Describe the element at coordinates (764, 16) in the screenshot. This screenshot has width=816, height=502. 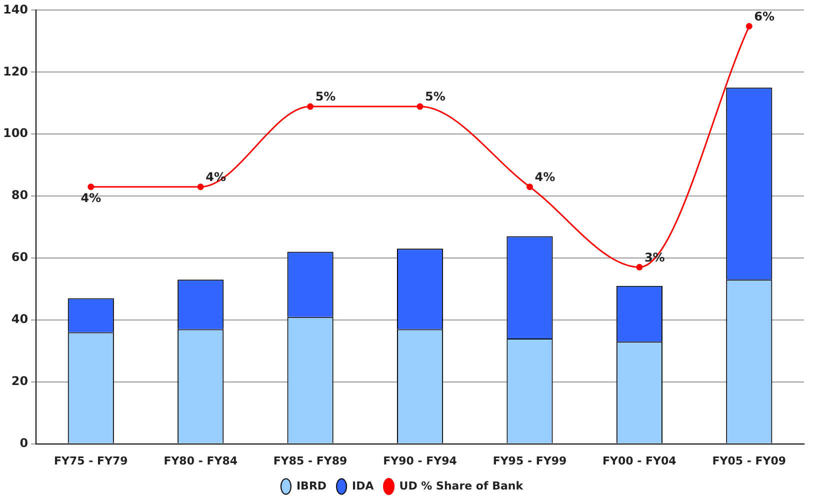
I see `data-label: 6%` at that location.